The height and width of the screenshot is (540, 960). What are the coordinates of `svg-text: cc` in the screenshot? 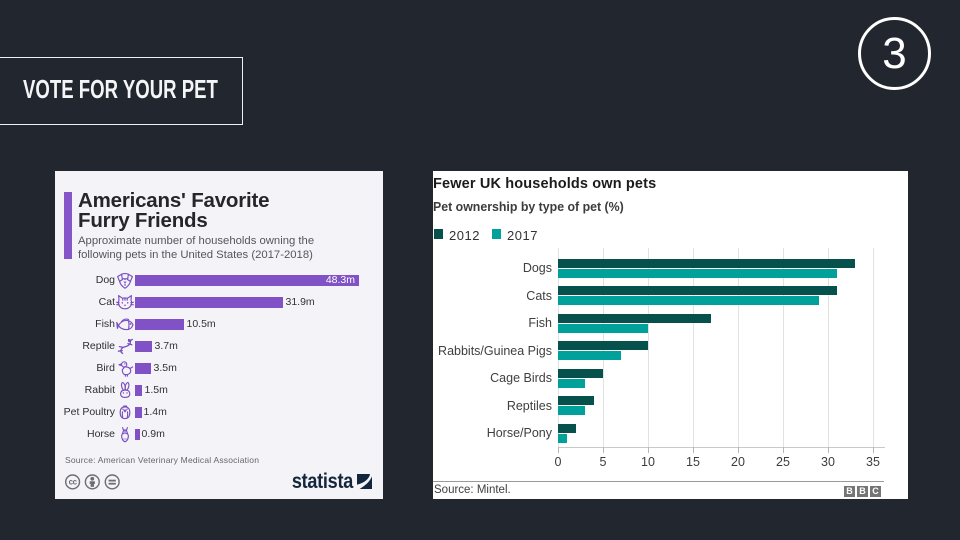 It's located at (72, 481).